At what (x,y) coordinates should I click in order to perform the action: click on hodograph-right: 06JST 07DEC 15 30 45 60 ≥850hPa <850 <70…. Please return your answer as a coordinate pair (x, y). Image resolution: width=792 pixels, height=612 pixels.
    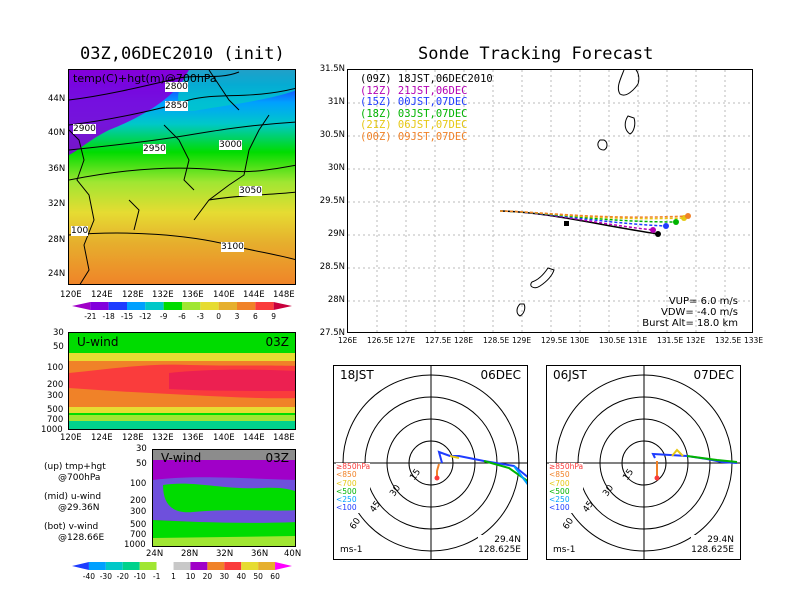
    Looking at the image, I should click on (643, 462).